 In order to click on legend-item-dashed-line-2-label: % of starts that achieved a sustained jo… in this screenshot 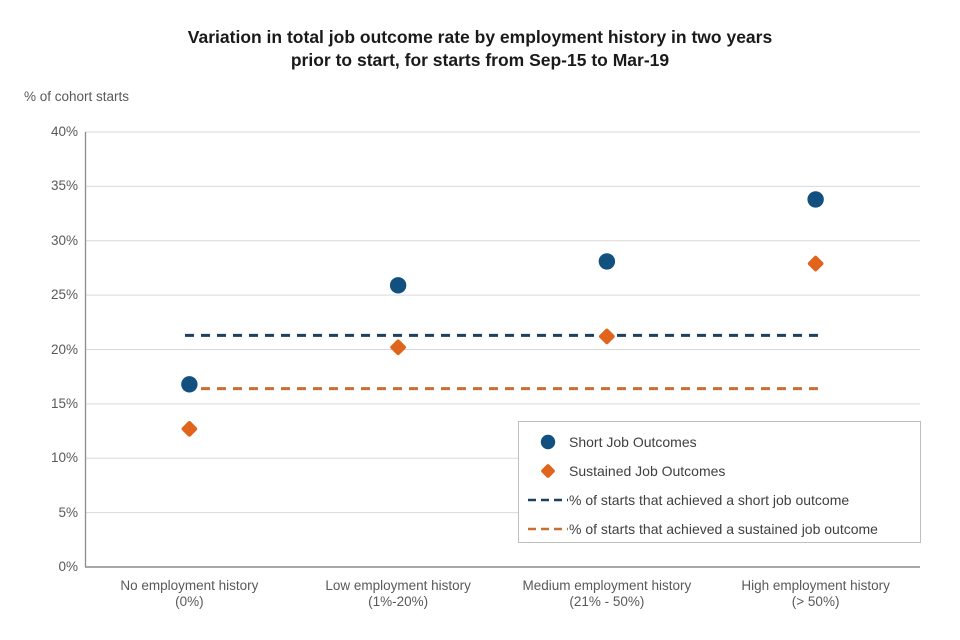, I will do `click(723, 528)`.